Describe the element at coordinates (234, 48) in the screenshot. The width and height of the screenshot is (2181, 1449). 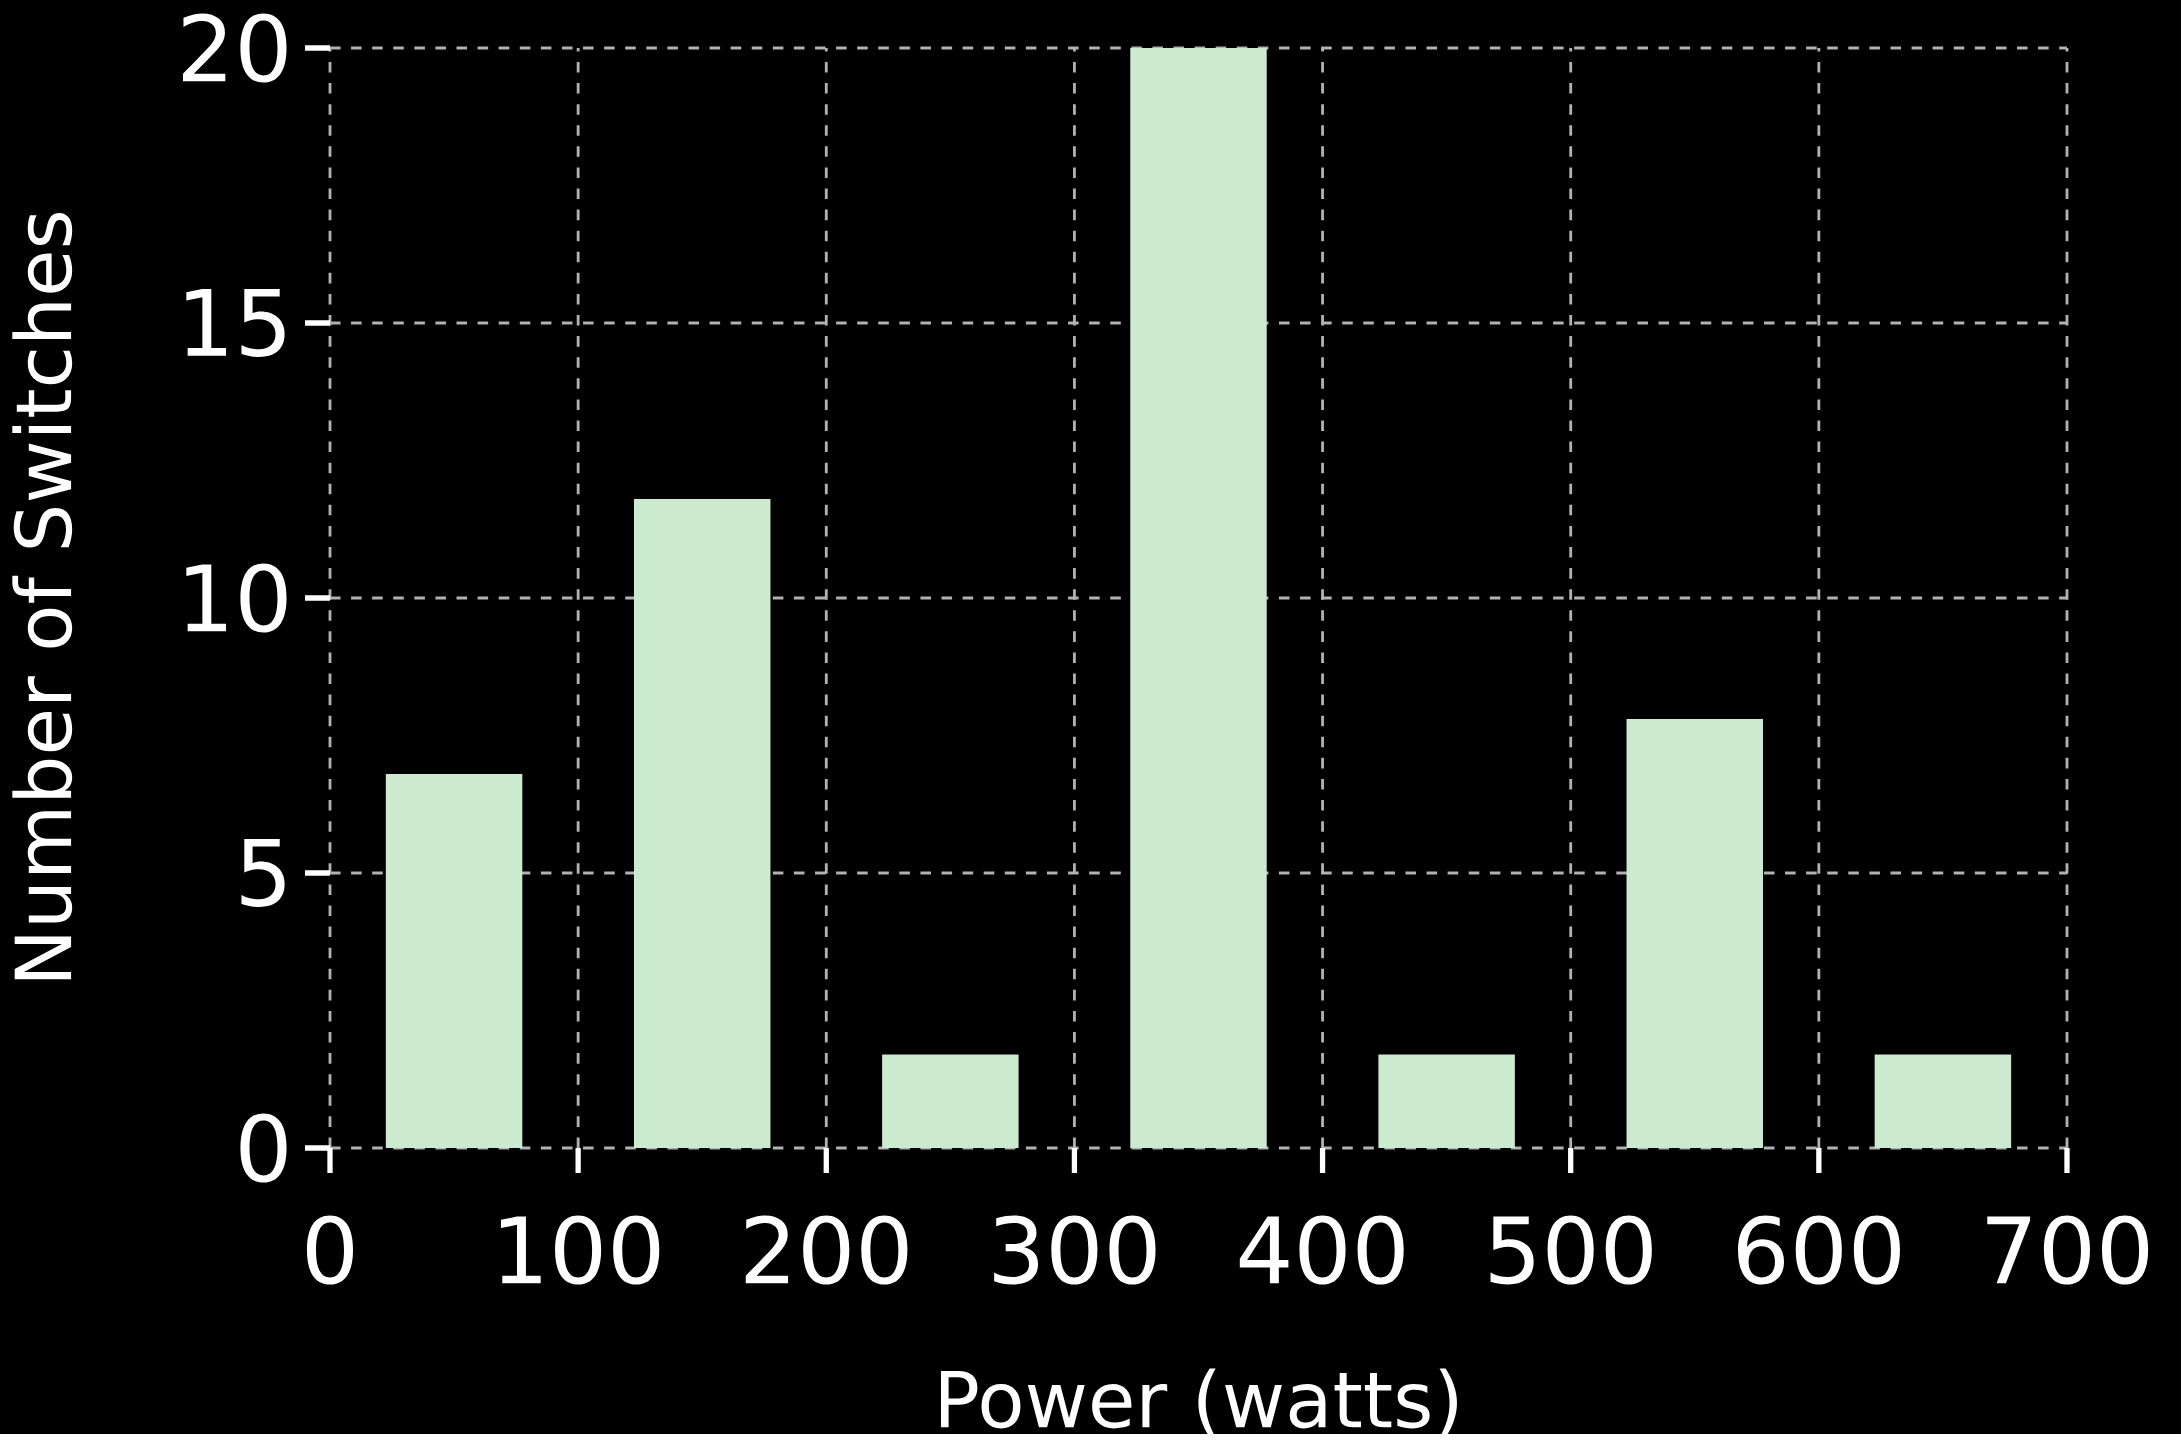
I see `y-tick-label: 20` at that location.